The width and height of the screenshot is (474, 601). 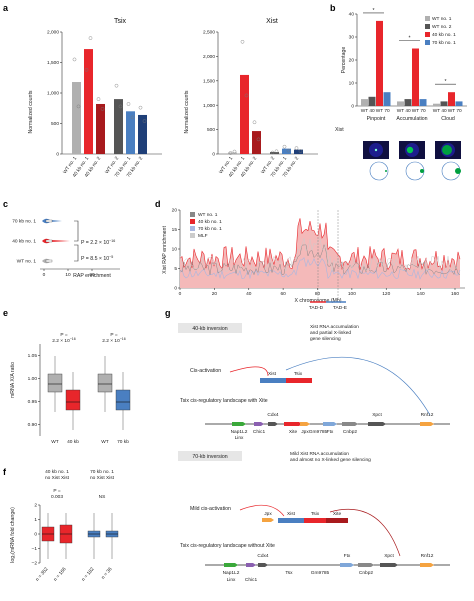 What do you see at coordinates (187, 111) in the screenshot?
I see `xist-ylabel: Normalized counts` at bounding box center [187, 111].